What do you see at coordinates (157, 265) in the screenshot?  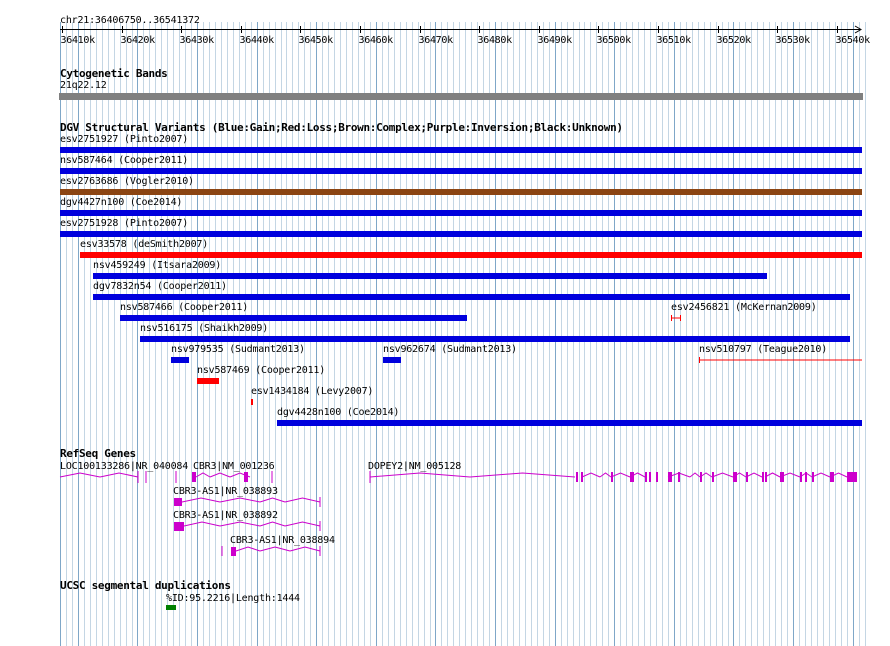 I see `dgv-variant-label: nsv459249 (Itsara2009)` at bounding box center [157, 265].